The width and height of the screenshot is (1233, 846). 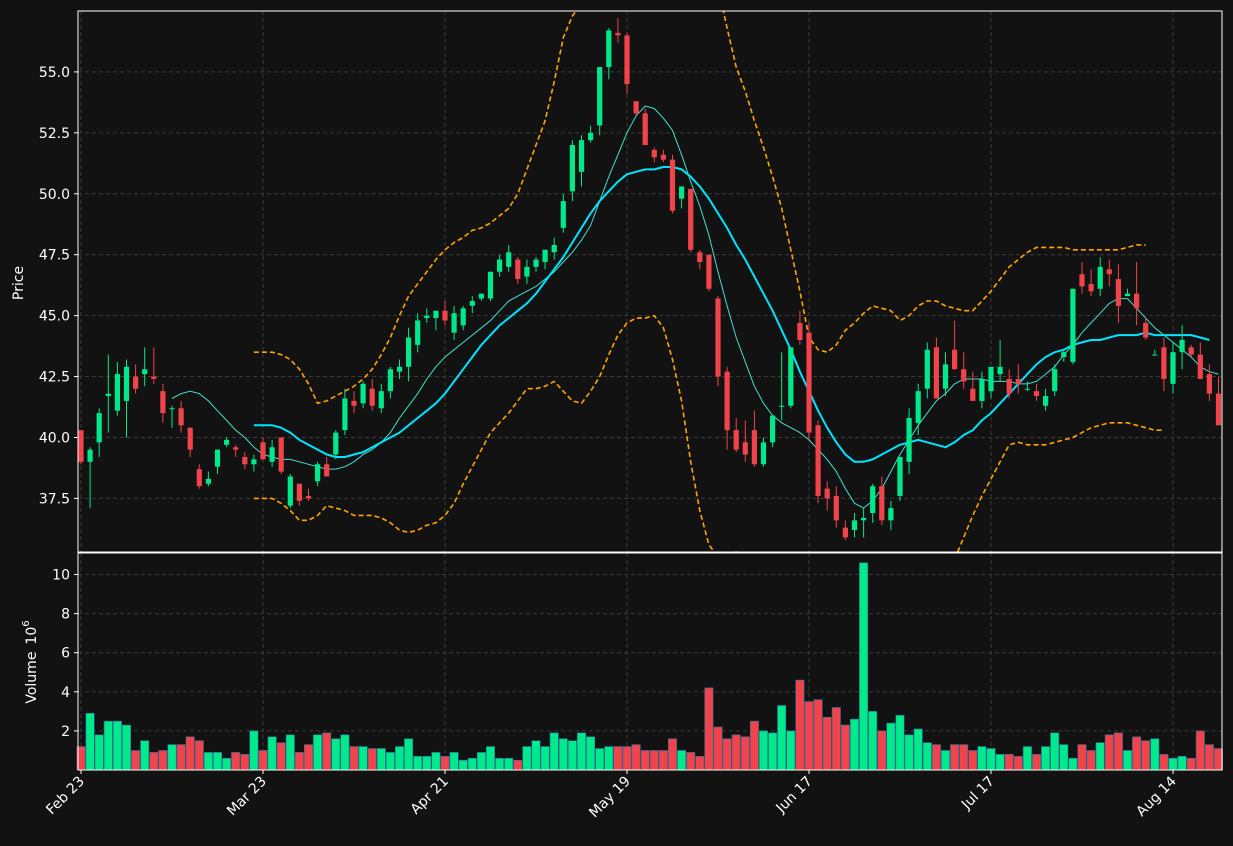 What do you see at coordinates (58, 286) in the screenshot?
I see `price-y-ticks: 37.5 40.0 42.5 45.0 47.5 50.0 52.5 55.0` at bounding box center [58, 286].